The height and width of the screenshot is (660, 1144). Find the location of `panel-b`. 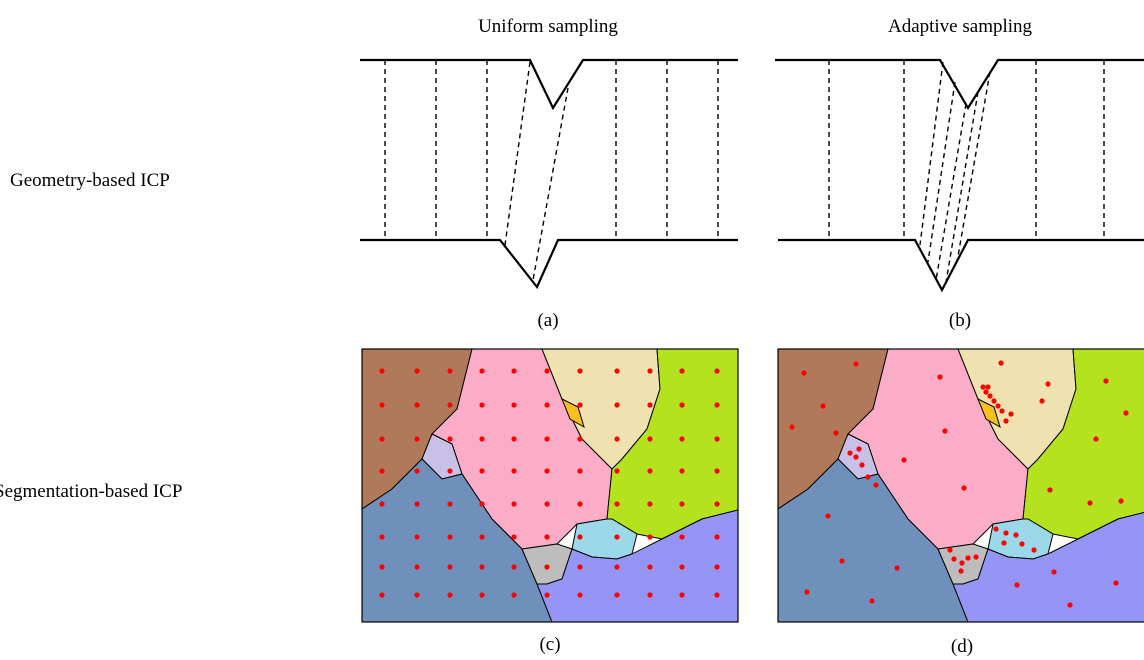

panel-b is located at coordinates (959, 175).